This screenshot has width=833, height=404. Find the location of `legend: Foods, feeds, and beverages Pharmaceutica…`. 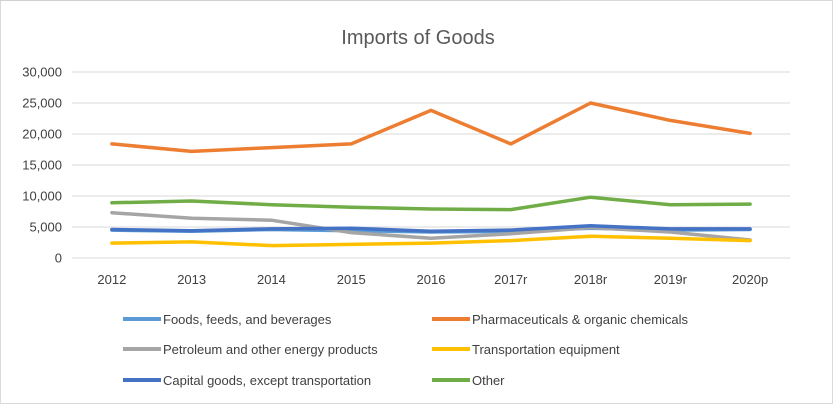

legend: Foods, feeds, and beverages Pharmaceutica… is located at coordinates (406, 350).